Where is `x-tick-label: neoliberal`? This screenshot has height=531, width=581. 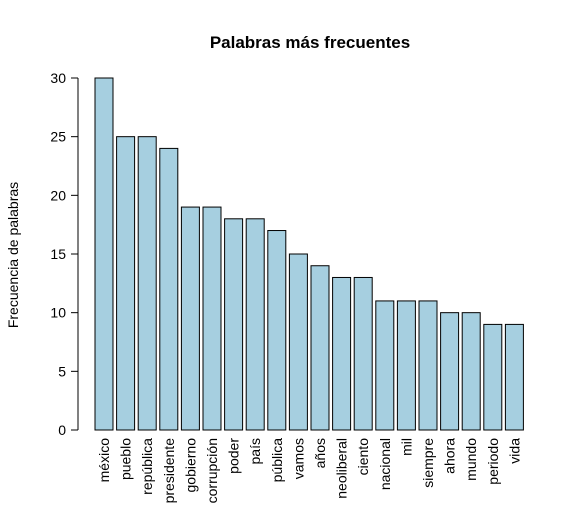 x-tick-label: neoliberal is located at coordinates (342, 468).